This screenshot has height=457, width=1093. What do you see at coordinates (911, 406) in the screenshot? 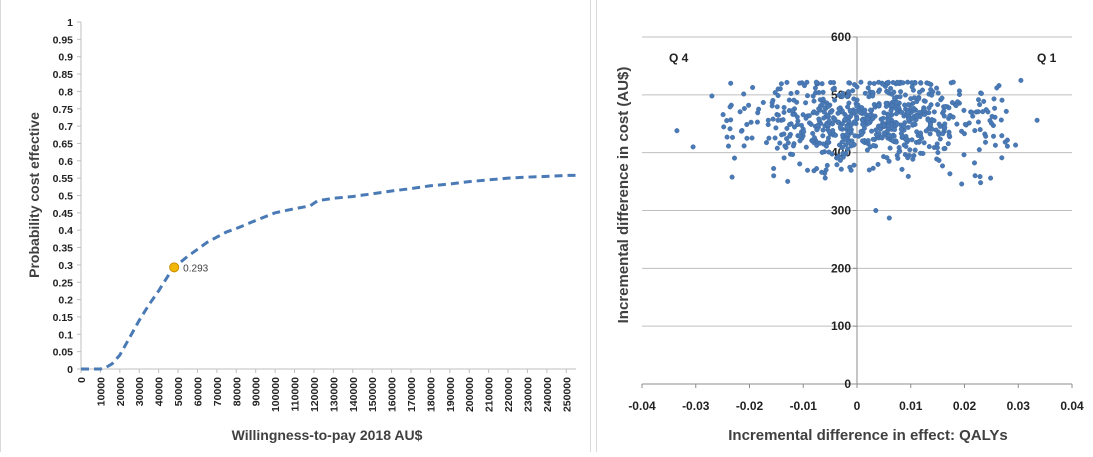
I see `x-tick-label: 0.01` at bounding box center [911, 406].